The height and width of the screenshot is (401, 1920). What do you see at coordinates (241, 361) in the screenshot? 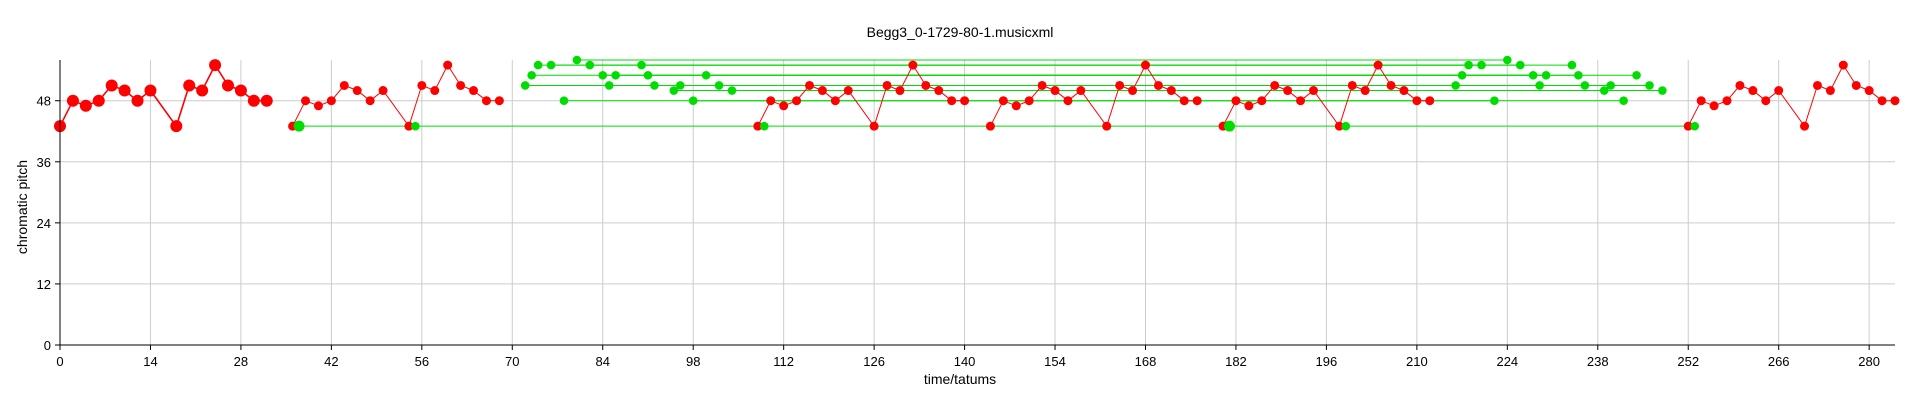
I see `x-tick-label: 28` at bounding box center [241, 361].